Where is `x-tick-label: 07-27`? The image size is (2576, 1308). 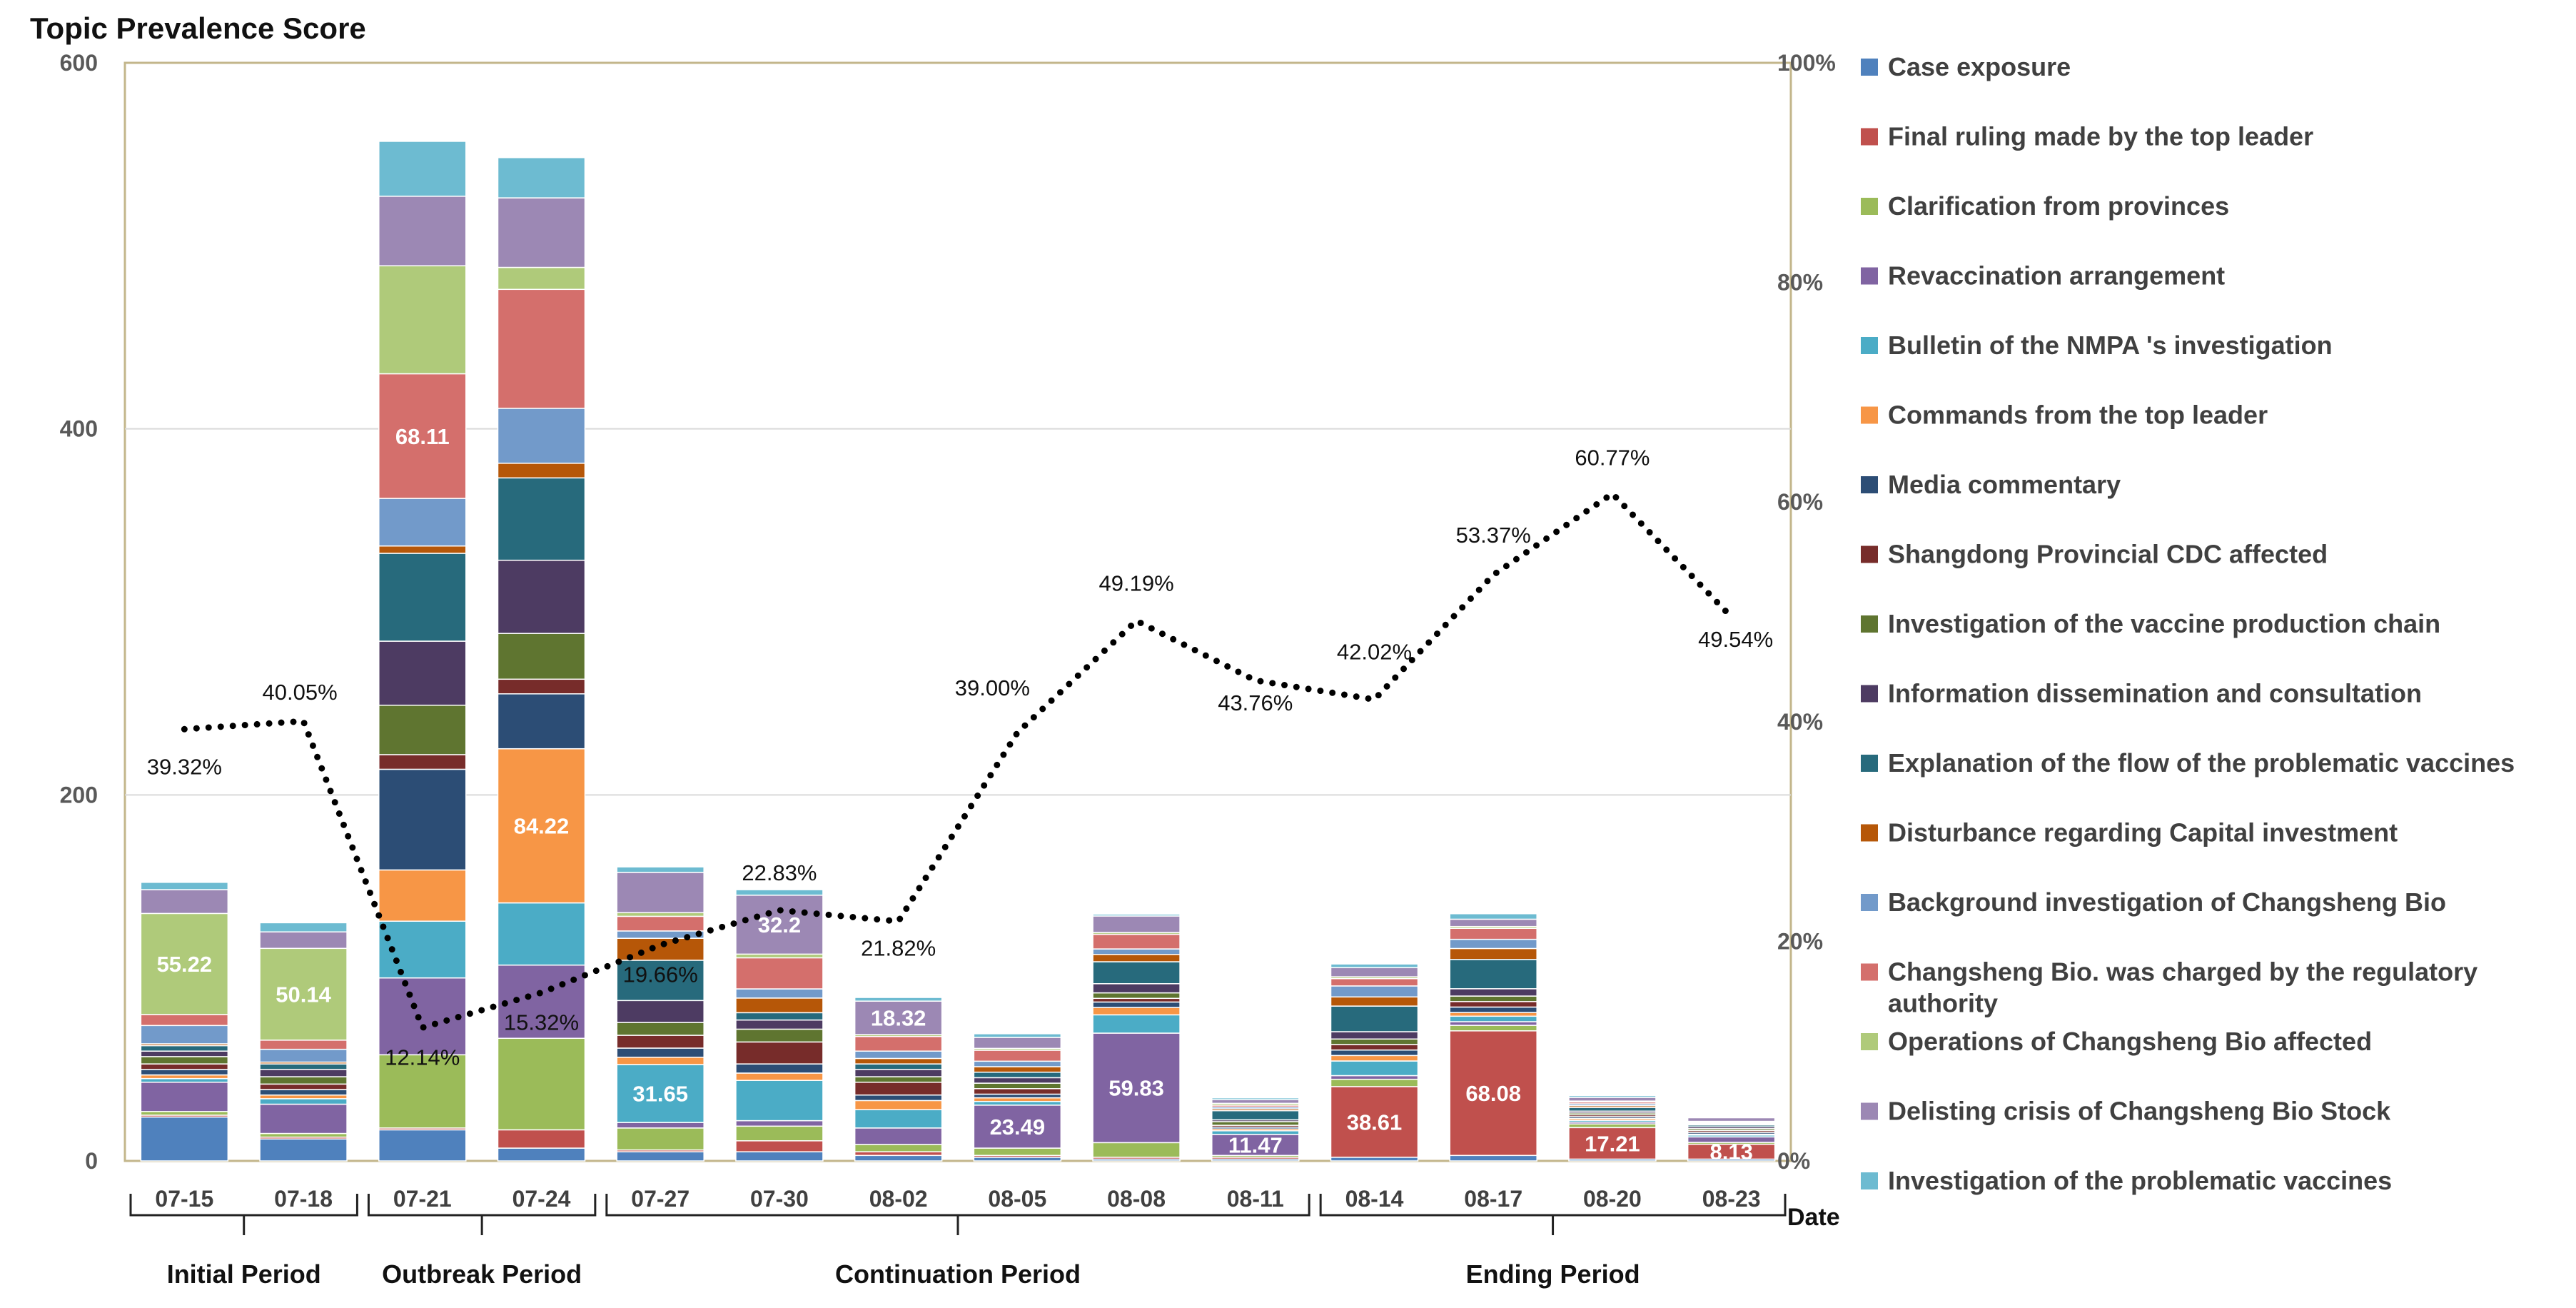
x-tick-label: 07-27 is located at coordinates (660, 1199).